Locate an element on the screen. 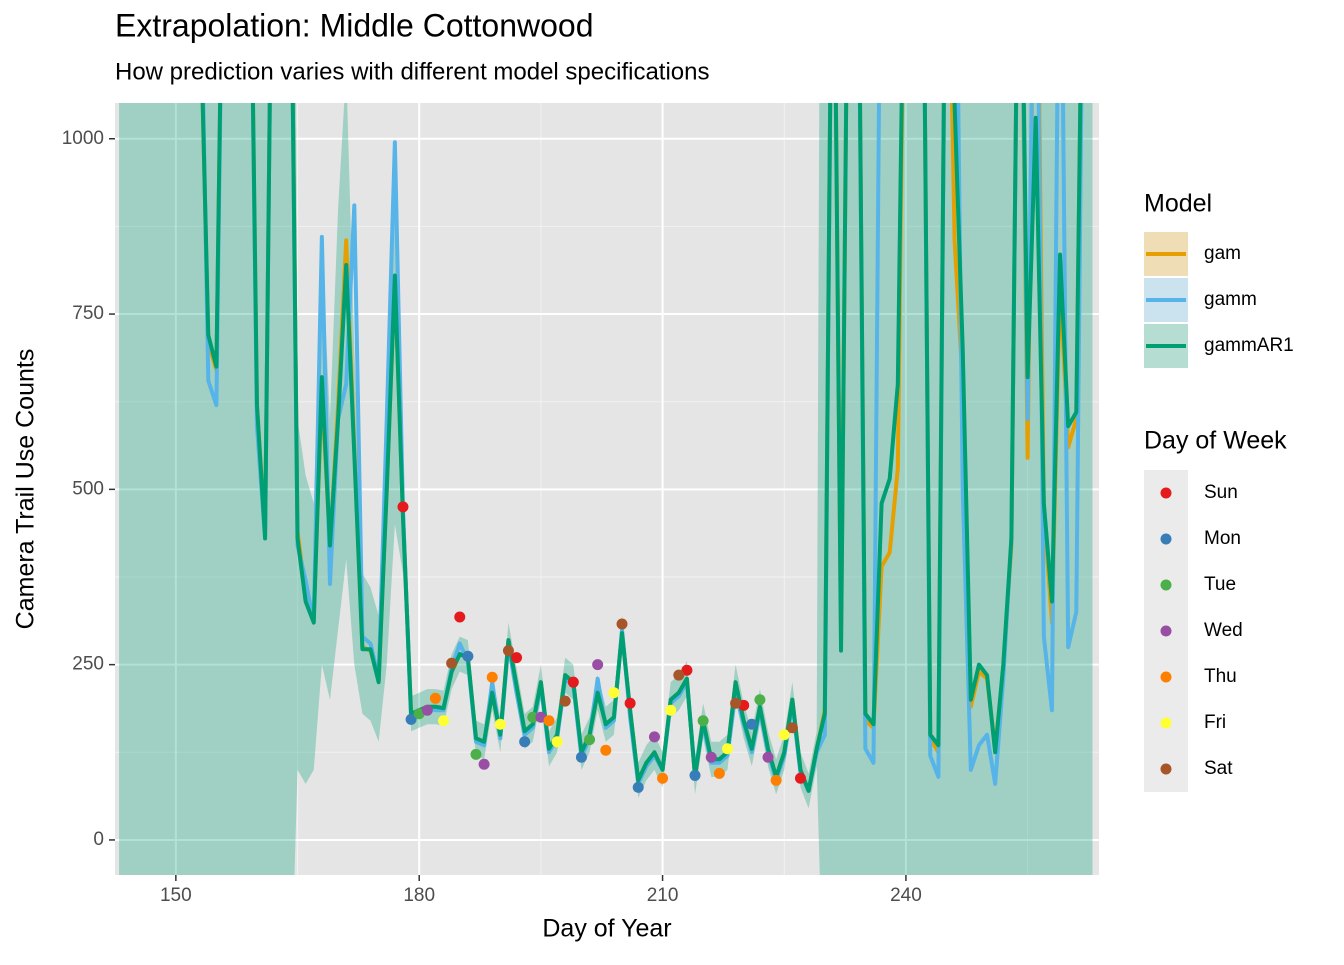 This screenshot has width=1344, height=965. legend: gam gamm gammAR1 Sun Mon Tue Wed Thu Fri Sat is located at coordinates (1219, 512).